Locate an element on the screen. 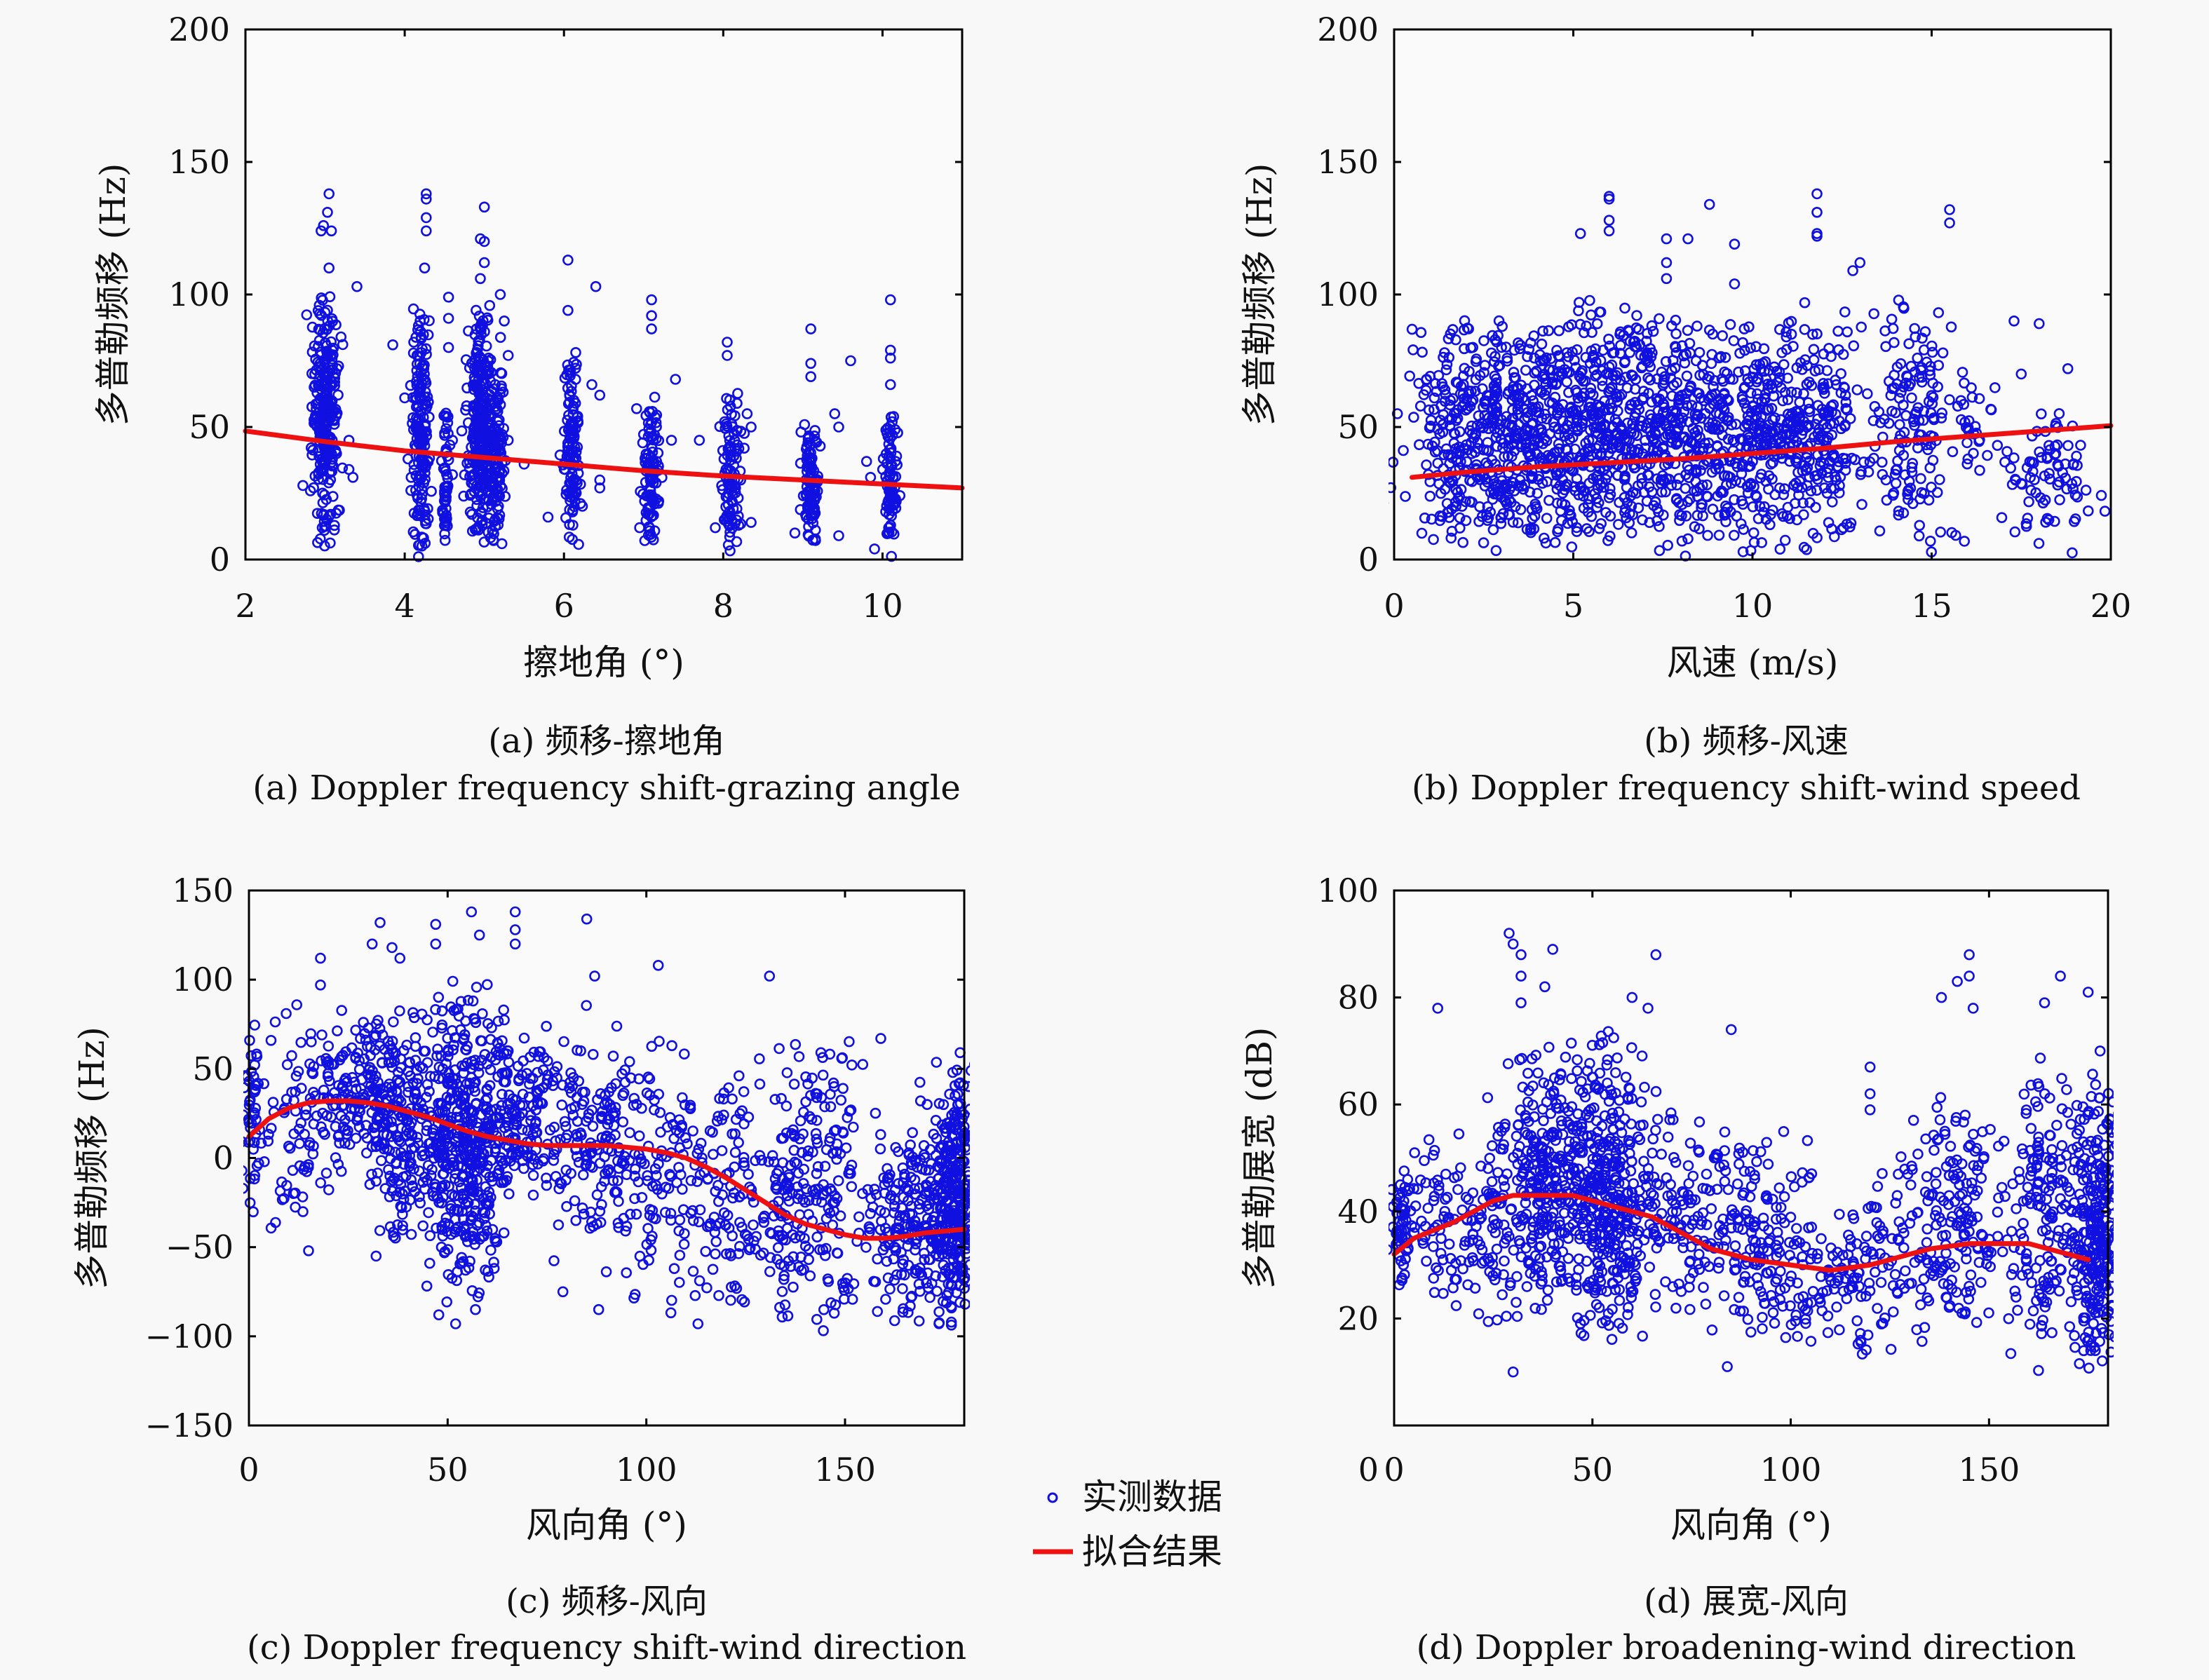 This screenshot has height=1680, width=2209. y-tick-label: 0 is located at coordinates (1368, 559).